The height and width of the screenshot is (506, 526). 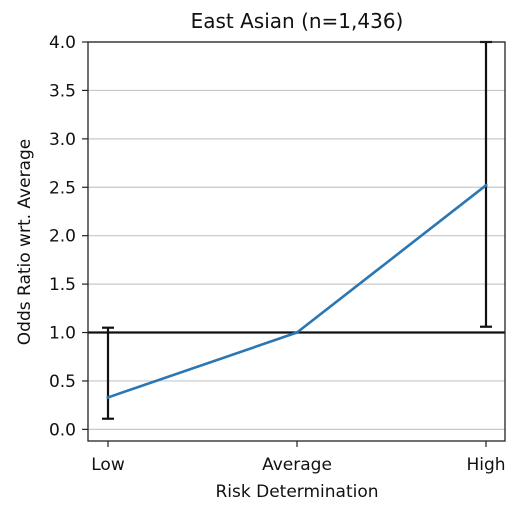 I want to click on y-tick-label: 0.0, so click(x=62, y=430).